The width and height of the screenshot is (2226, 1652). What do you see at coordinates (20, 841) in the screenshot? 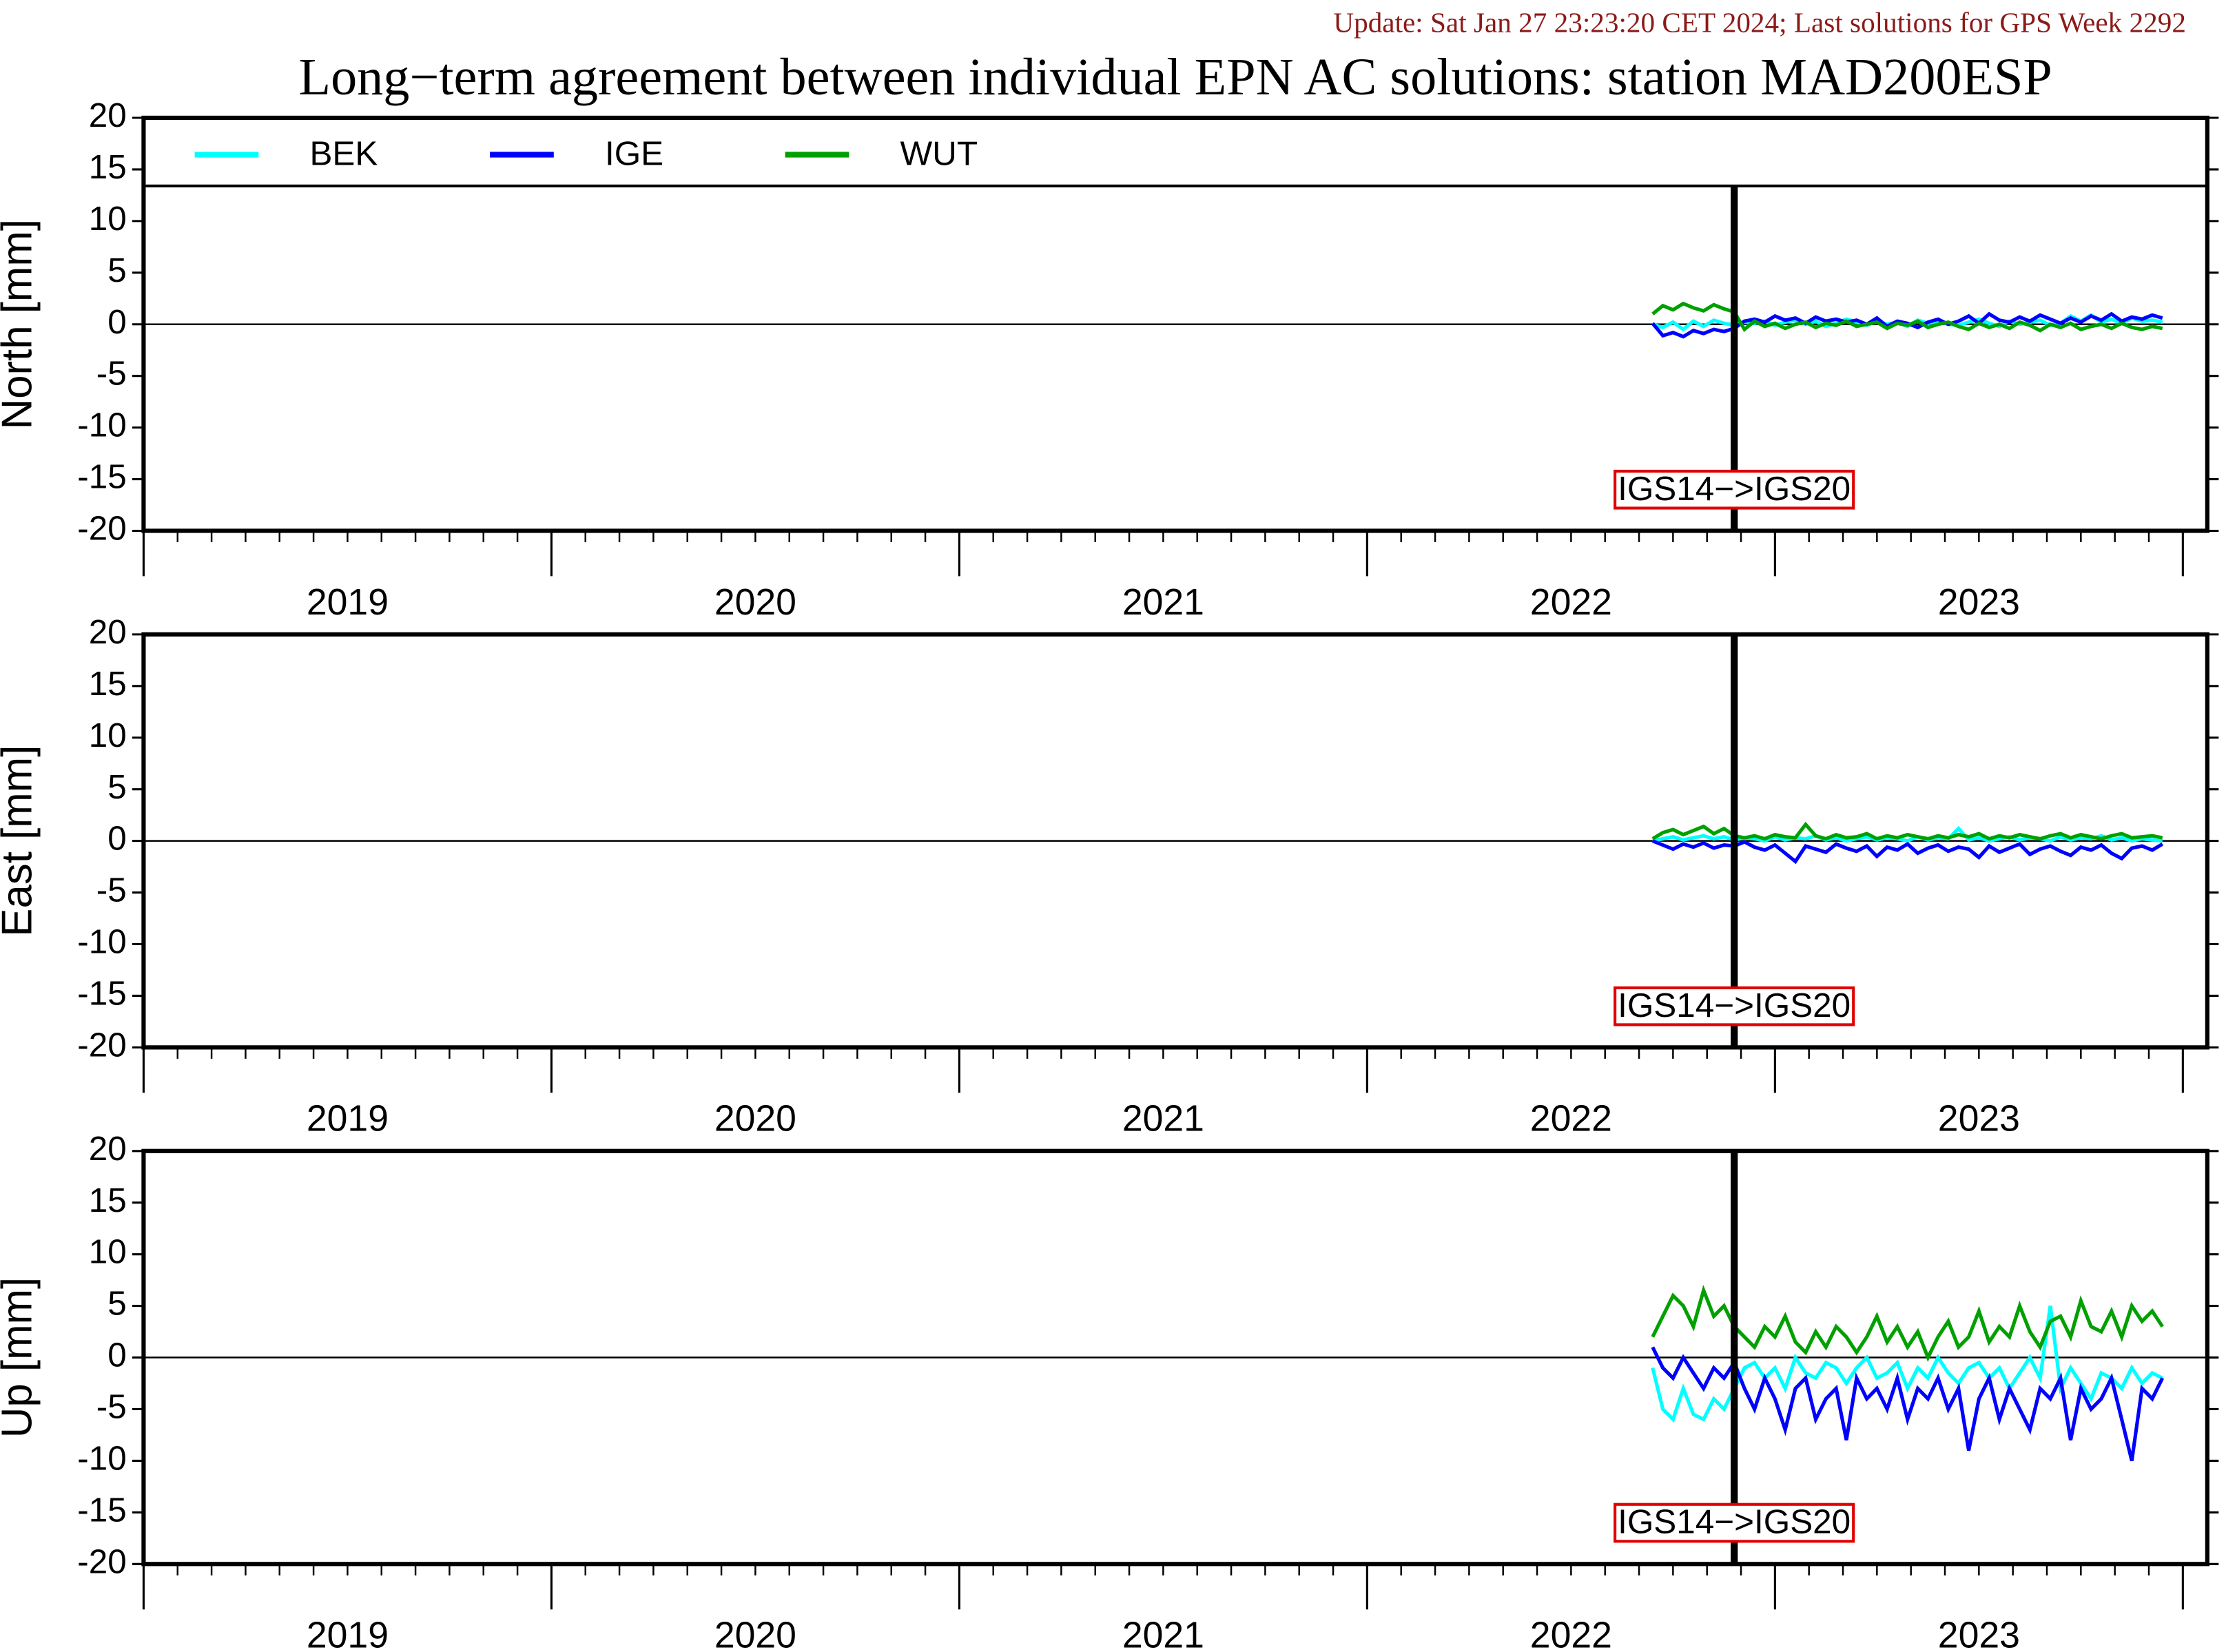
I see `y-axis-label: East [mm]` at bounding box center [20, 841].